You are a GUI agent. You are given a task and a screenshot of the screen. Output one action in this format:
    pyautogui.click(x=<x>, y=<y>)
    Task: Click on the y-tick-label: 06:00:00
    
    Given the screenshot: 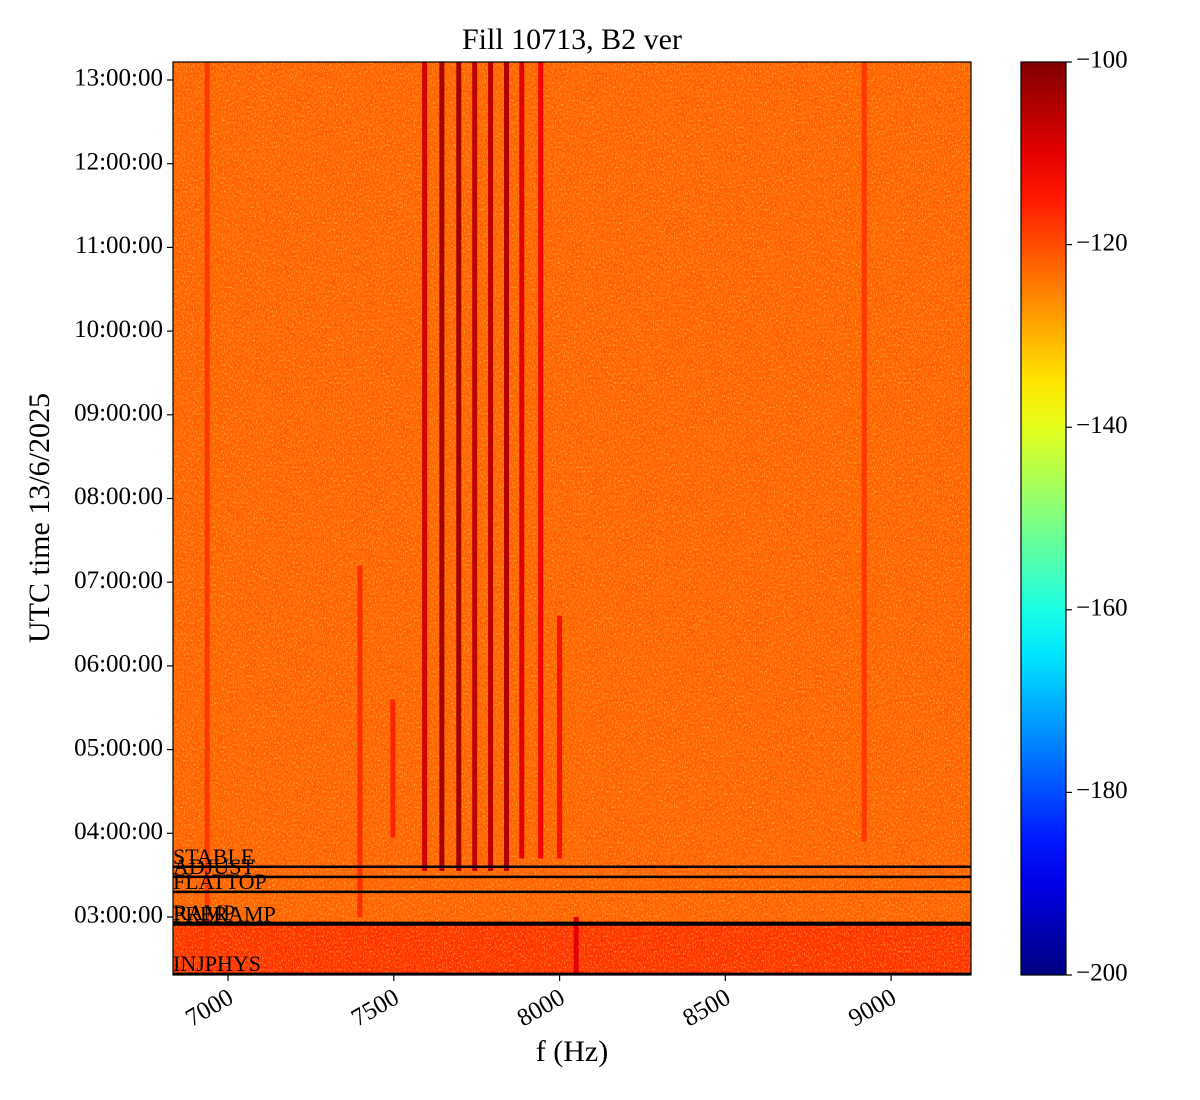 What is the action you would take?
    pyautogui.click(x=118, y=664)
    